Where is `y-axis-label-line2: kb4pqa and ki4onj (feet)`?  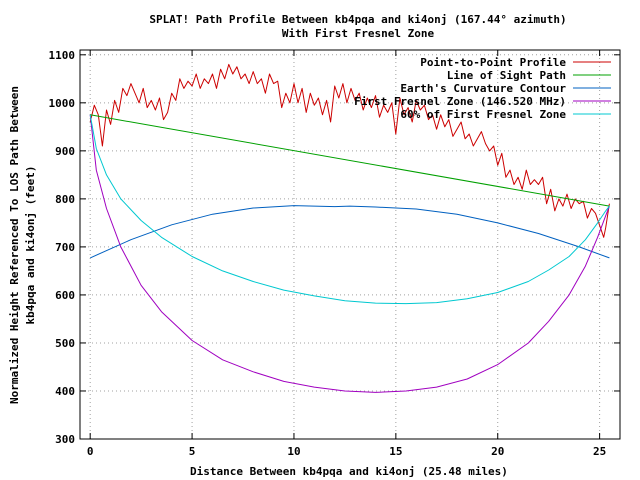 y-axis-label-line2: kb4pqa and ki4onj (feet) is located at coordinates (30, 245).